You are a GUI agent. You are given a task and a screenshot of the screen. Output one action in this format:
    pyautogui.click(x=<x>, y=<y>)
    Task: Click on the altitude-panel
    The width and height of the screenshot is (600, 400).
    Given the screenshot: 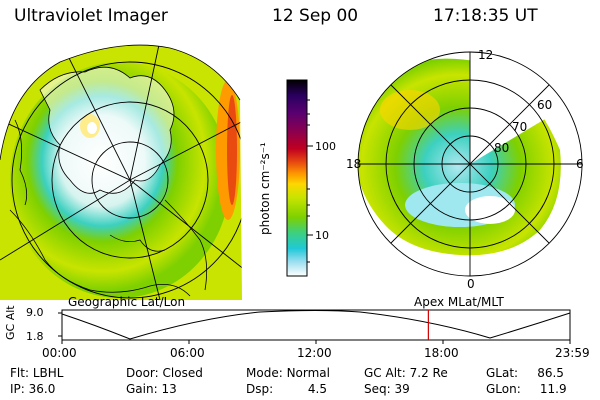 What is the action you would take?
    pyautogui.click(x=314, y=326)
    